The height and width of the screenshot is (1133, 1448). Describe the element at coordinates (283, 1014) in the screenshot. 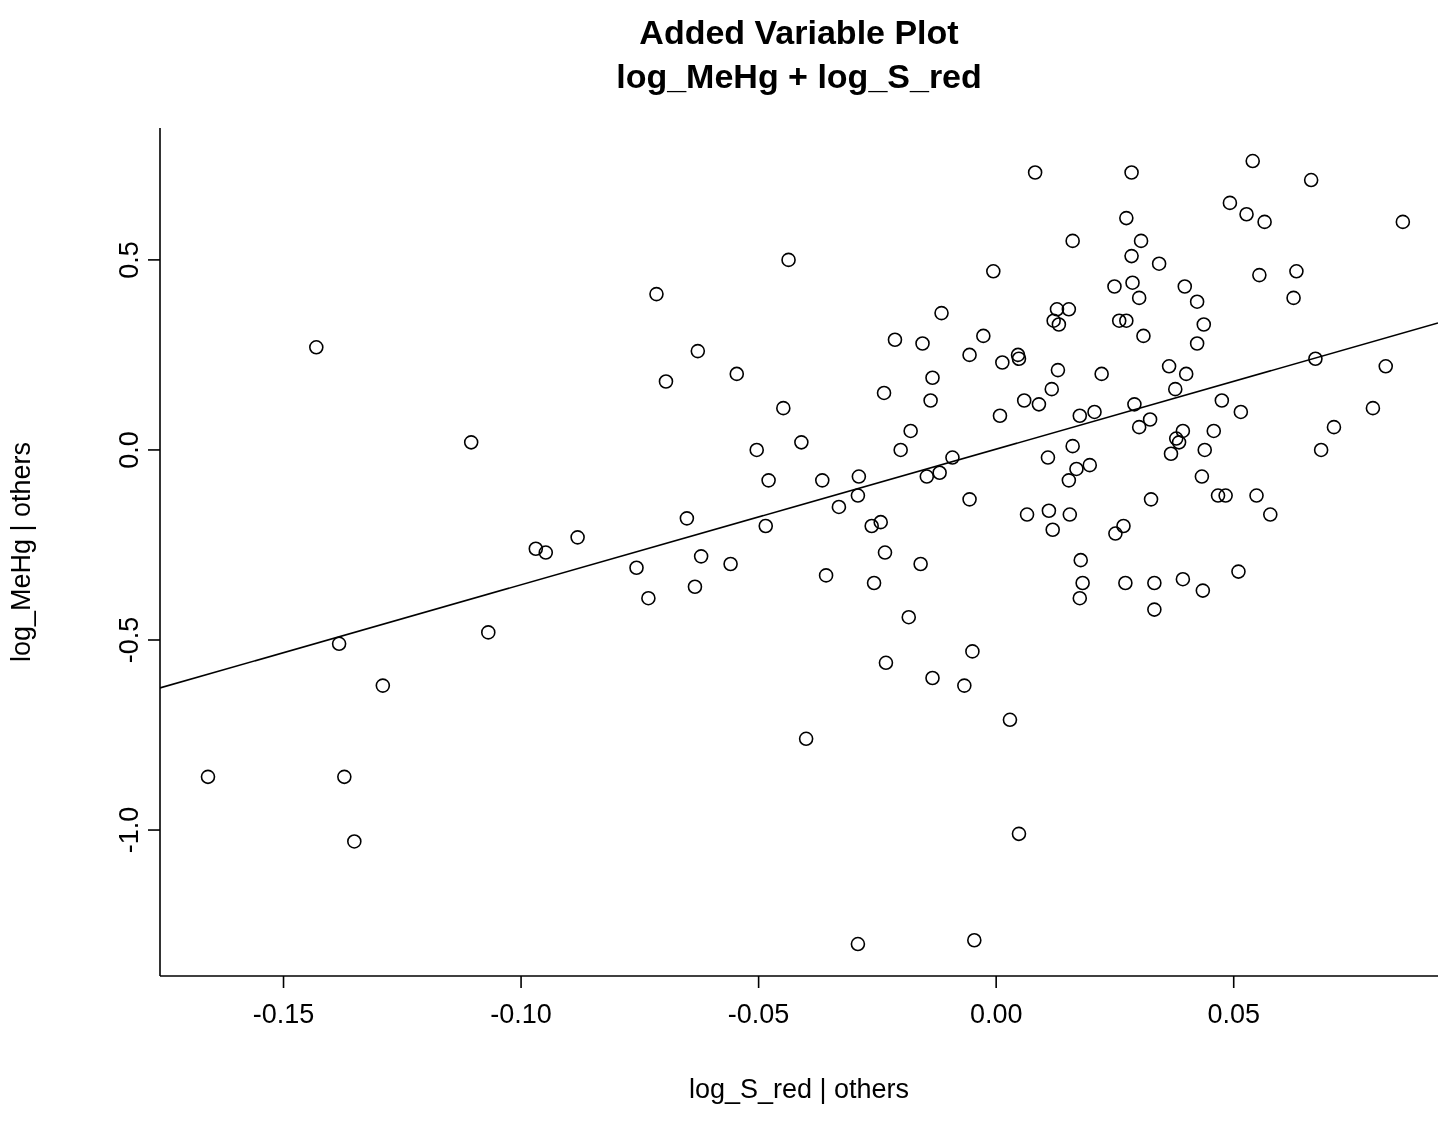

I see `x-tick-label: -0.15` at that location.